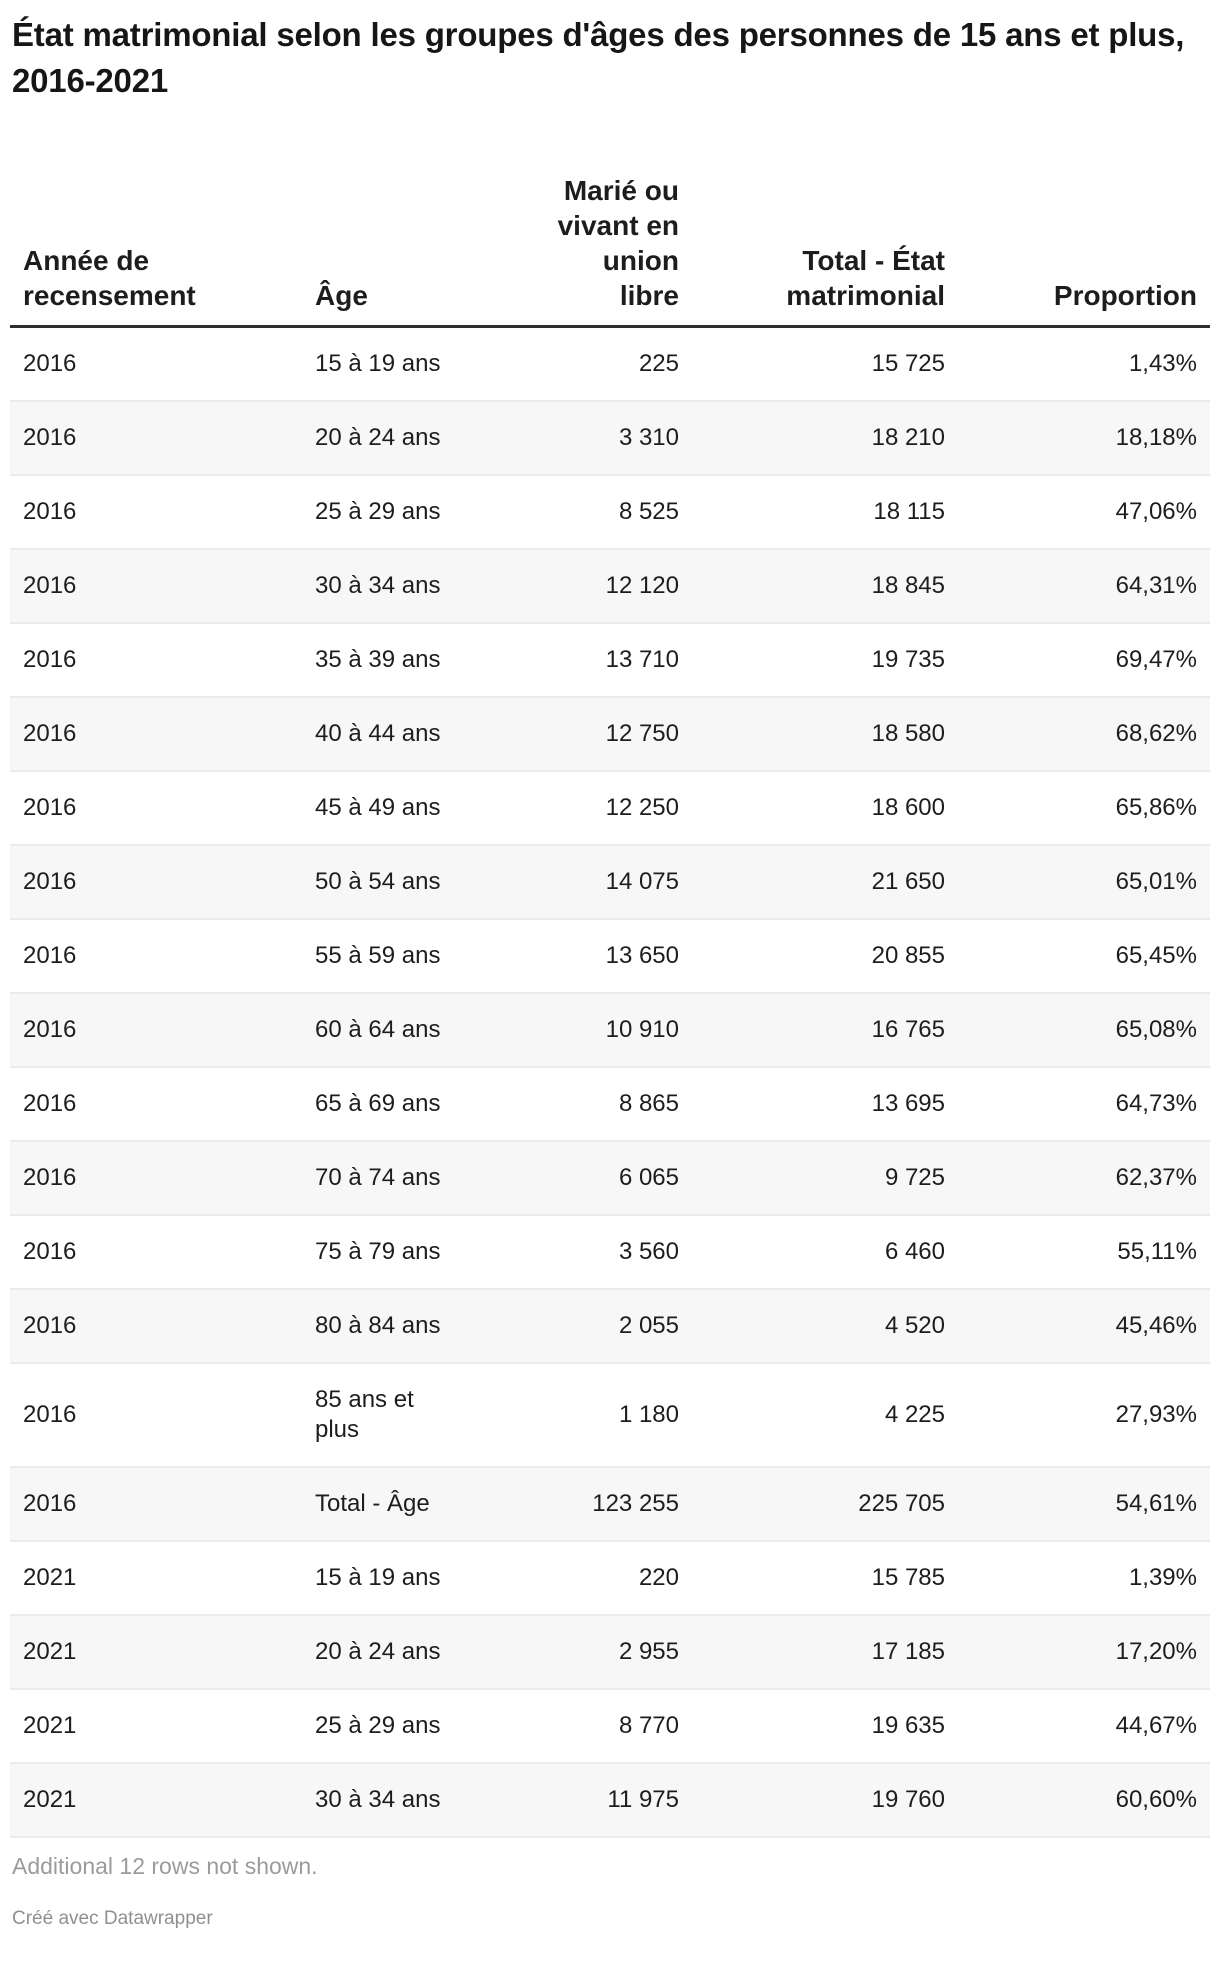 Image resolution: width=1220 pixels, height=1978 pixels. Describe the element at coordinates (1162, 1577) in the screenshot. I see `table-cell: 1,39%` at that location.